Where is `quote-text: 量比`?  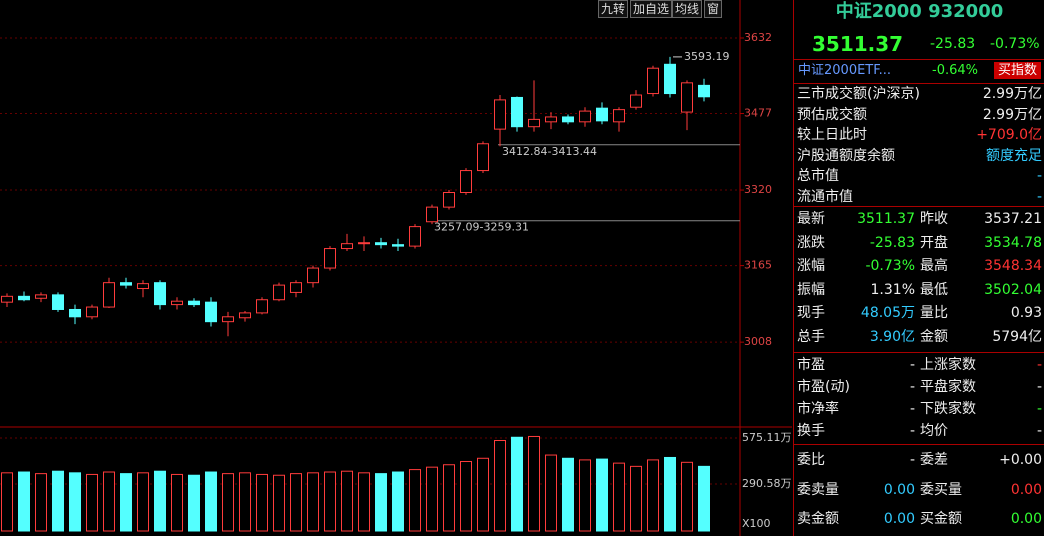 quote-text: 量比 is located at coordinates (934, 313).